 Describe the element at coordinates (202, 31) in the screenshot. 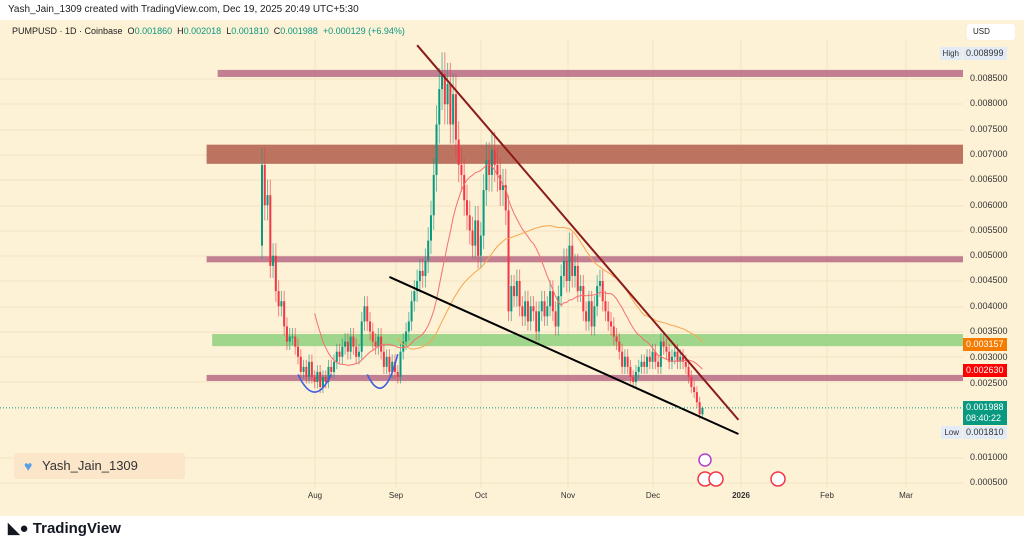

I see `high-value: 0.002018` at that location.